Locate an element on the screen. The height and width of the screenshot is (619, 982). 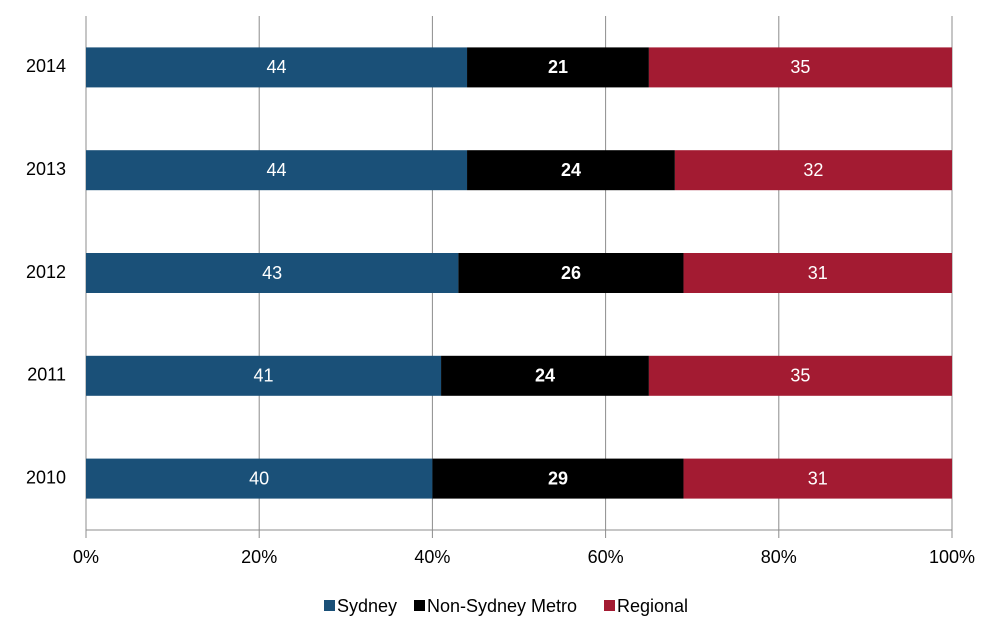
value-label: 26 is located at coordinates (571, 273).